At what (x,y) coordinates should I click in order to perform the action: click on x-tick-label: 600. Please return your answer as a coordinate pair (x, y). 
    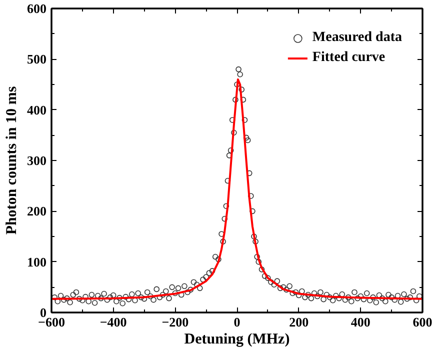
    Looking at the image, I should click on (422, 322).